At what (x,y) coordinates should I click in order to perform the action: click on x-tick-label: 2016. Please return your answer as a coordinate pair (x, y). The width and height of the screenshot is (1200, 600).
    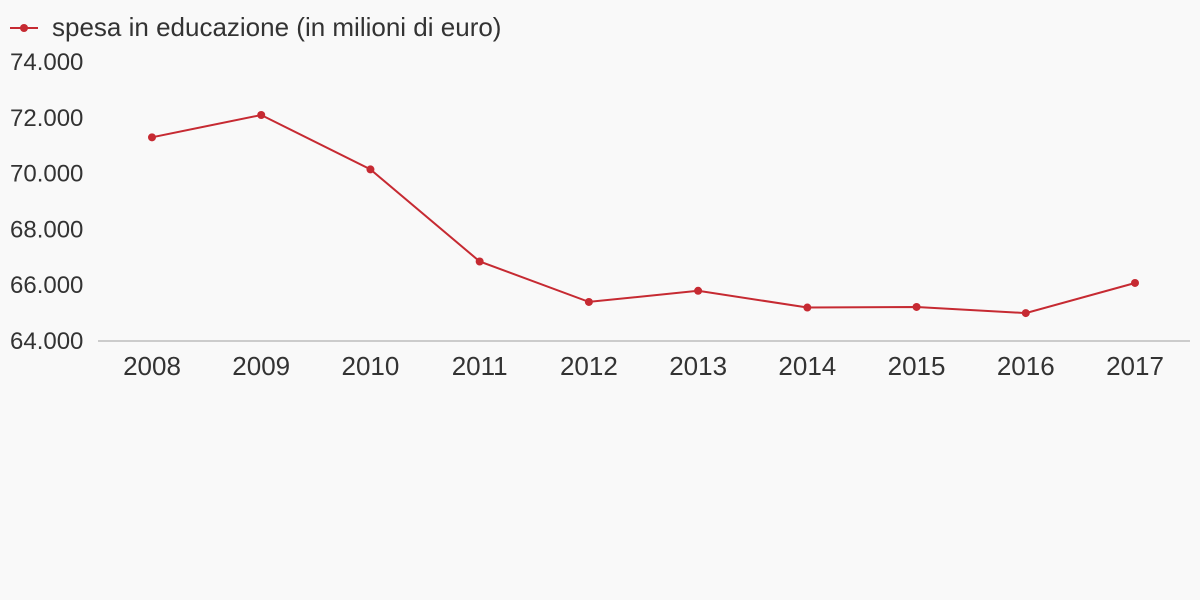
    Looking at the image, I should click on (1026, 366).